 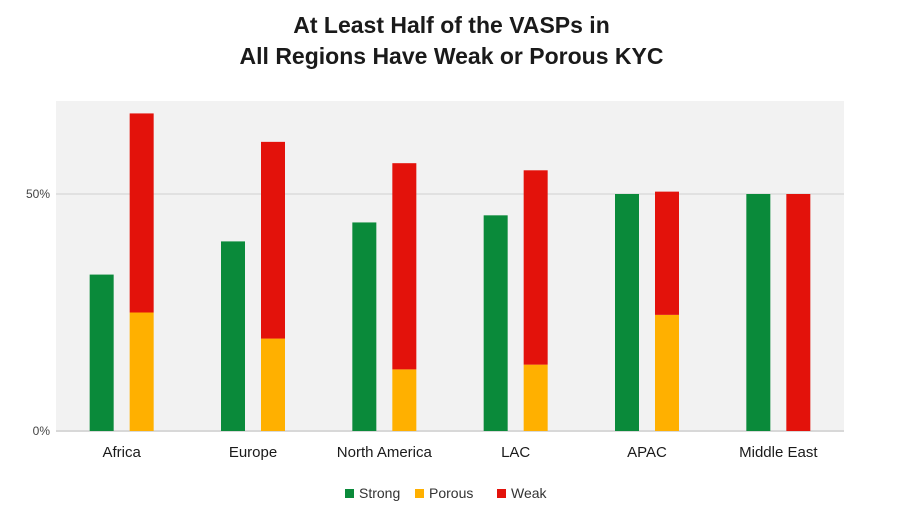 What do you see at coordinates (667, 253) in the screenshot?
I see `bar-apac-weak` at bounding box center [667, 253].